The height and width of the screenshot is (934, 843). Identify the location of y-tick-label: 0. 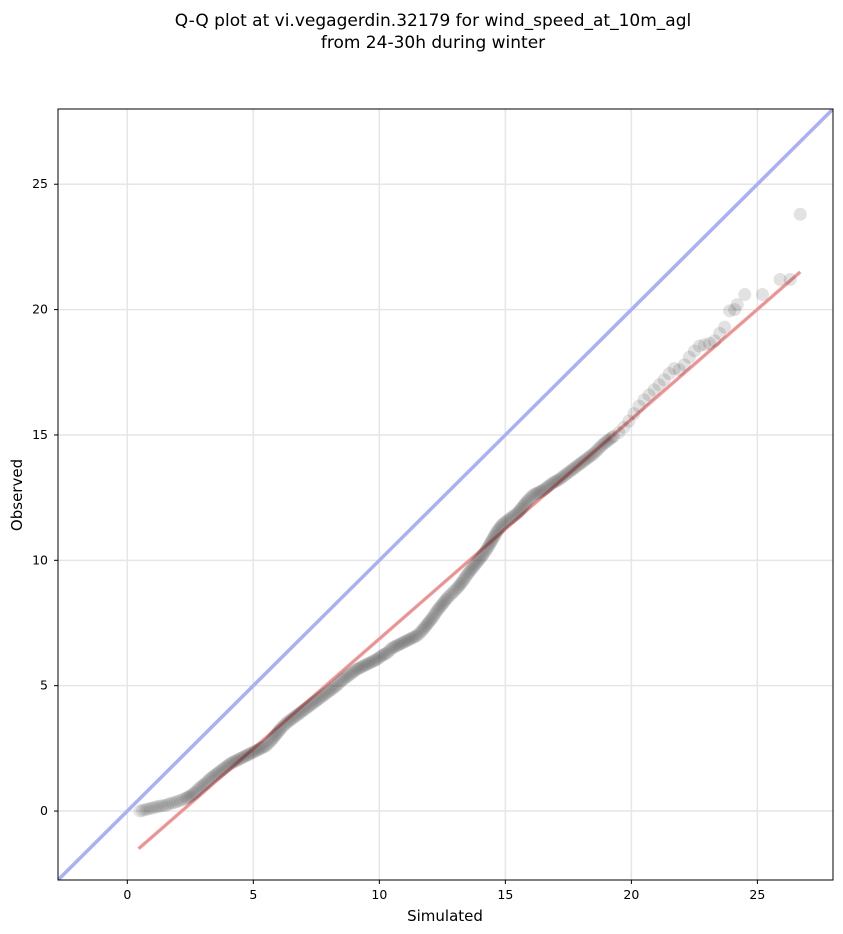
(44, 810).